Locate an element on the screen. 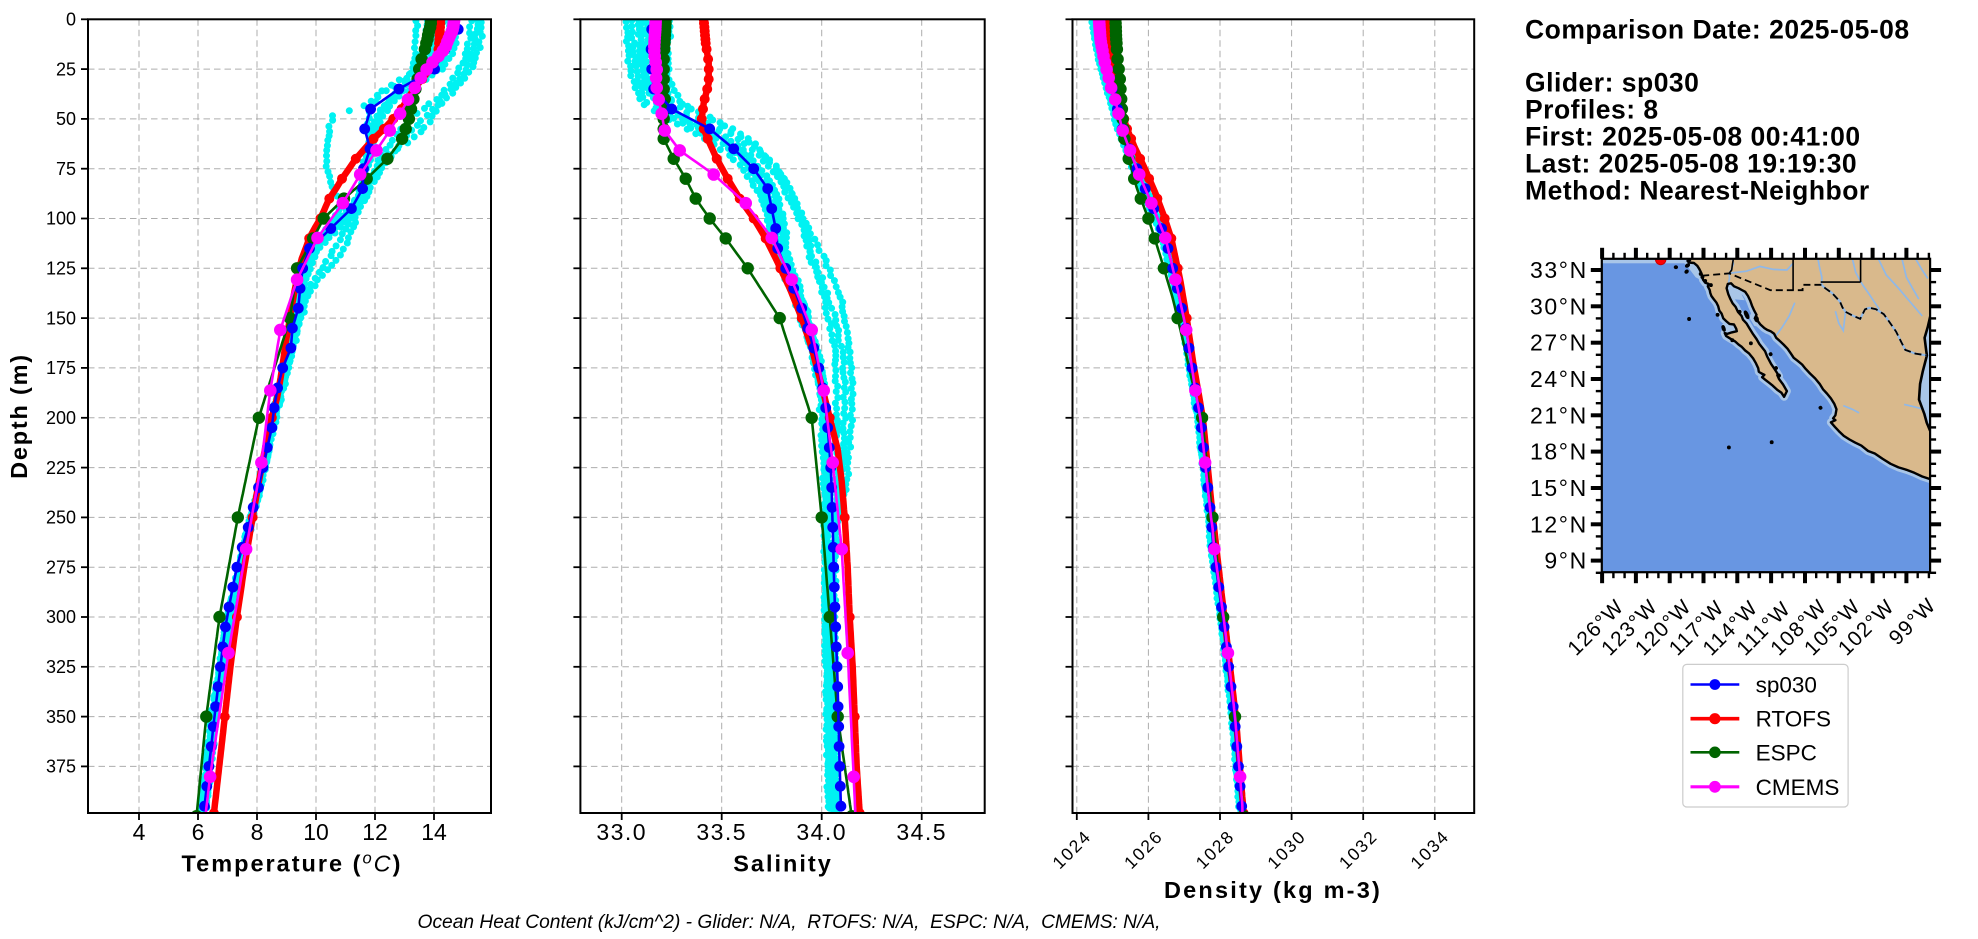 The image size is (1978, 939). svg-text: First: 2025-05-08 00:41:00 is located at coordinates (1693, 137).